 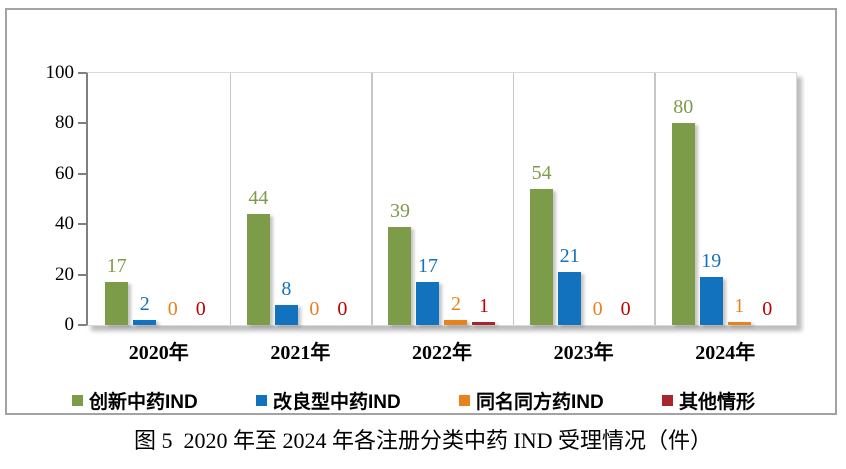 I want to click on bar-slot: 44, so click(x=258, y=199).